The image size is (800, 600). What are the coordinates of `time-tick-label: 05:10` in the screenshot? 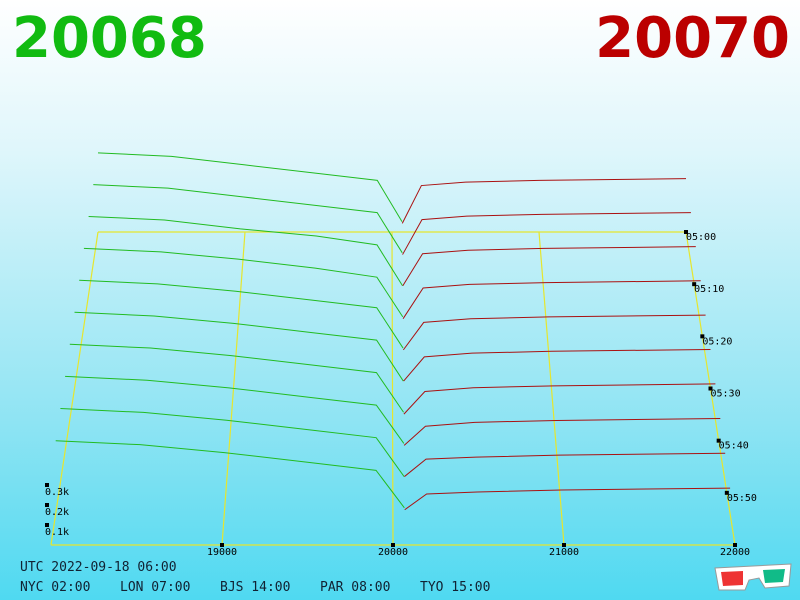 It's located at (709, 289).